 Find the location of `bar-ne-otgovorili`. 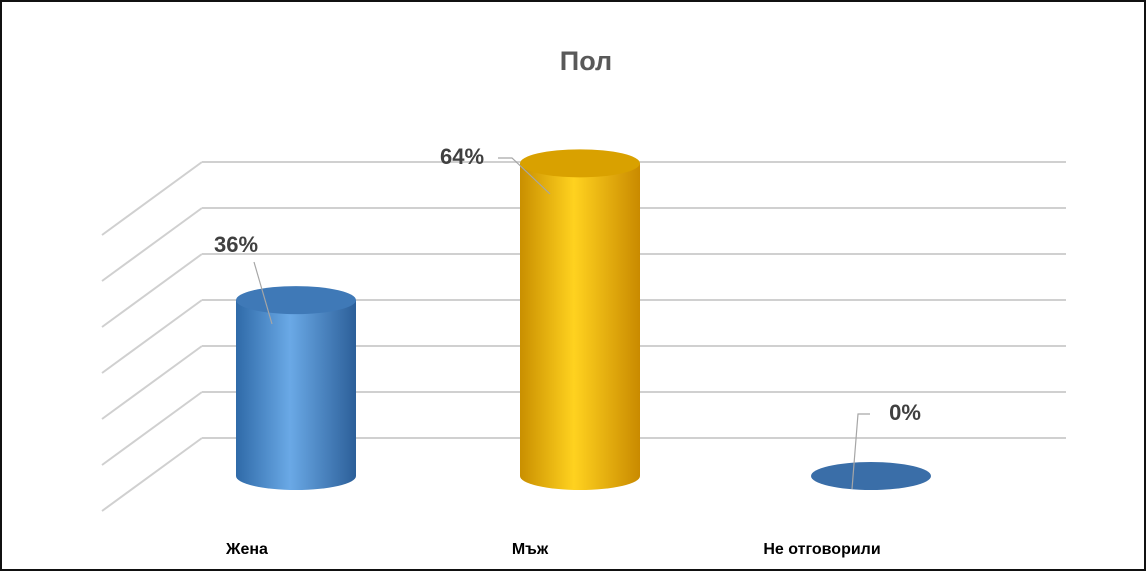

bar-ne-otgovorili is located at coordinates (871, 476).